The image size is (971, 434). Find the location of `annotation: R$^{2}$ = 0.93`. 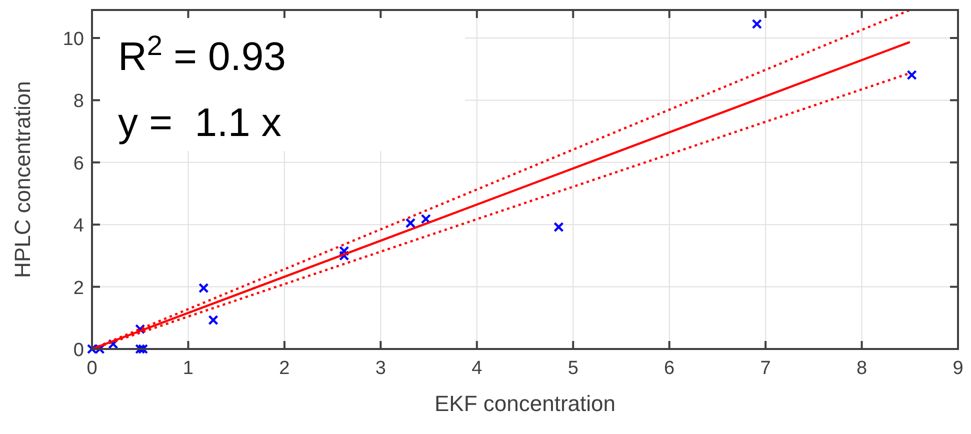

annotation: R$^{2}$ = 0.93 is located at coordinates (202, 54).